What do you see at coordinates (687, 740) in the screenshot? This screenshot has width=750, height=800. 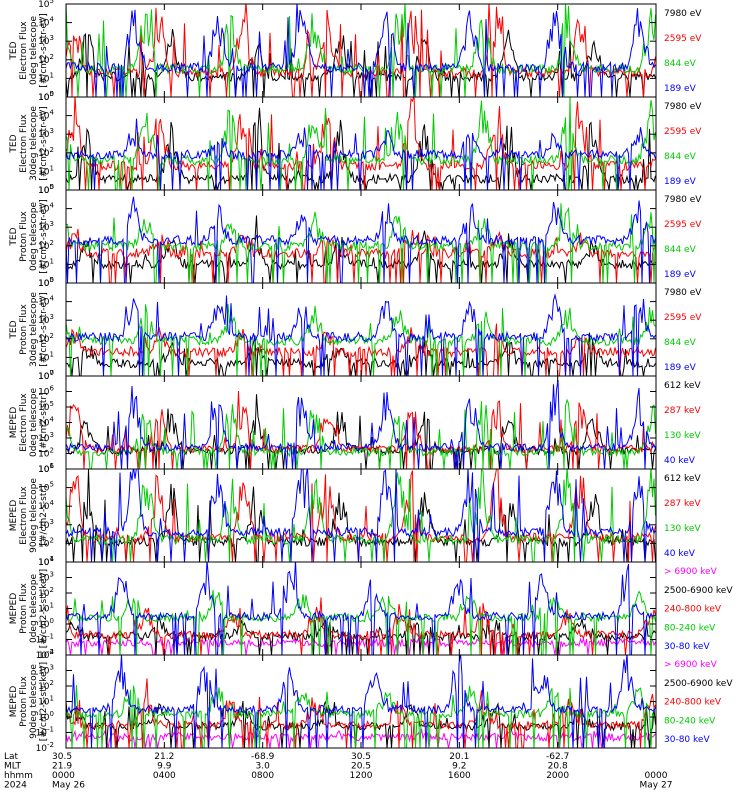 I see `legend-entry: 30-80 keV` at bounding box center [687, 740].